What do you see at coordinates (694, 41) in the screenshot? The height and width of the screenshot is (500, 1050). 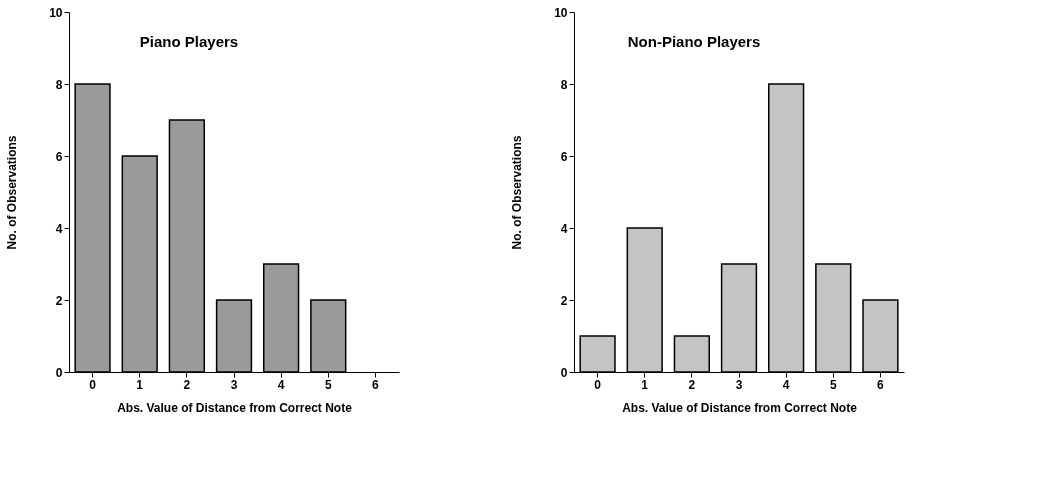 I see `text: Non-Piano Players` at bounding box center [694, 41].